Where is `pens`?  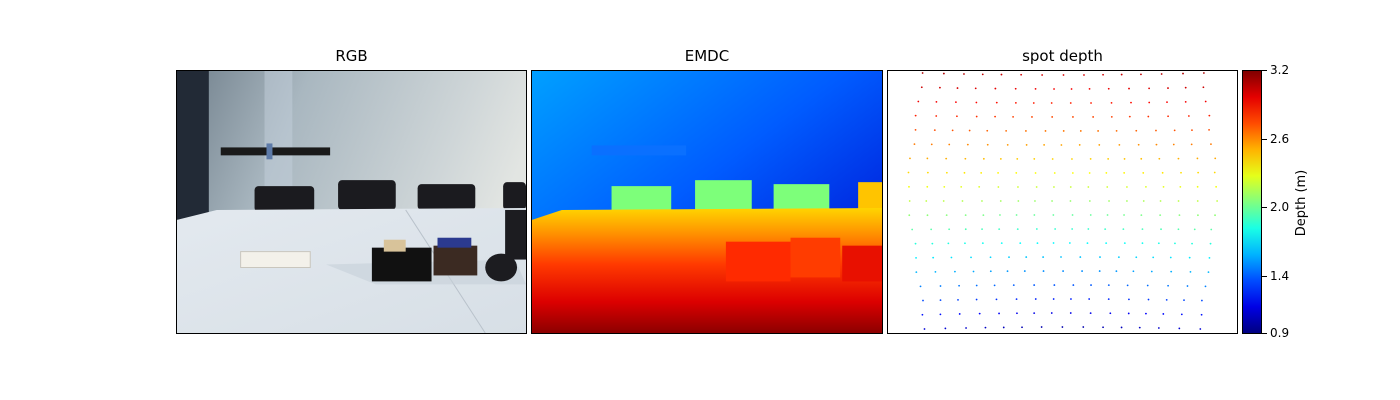 pens is located at coordinates (454, 242).